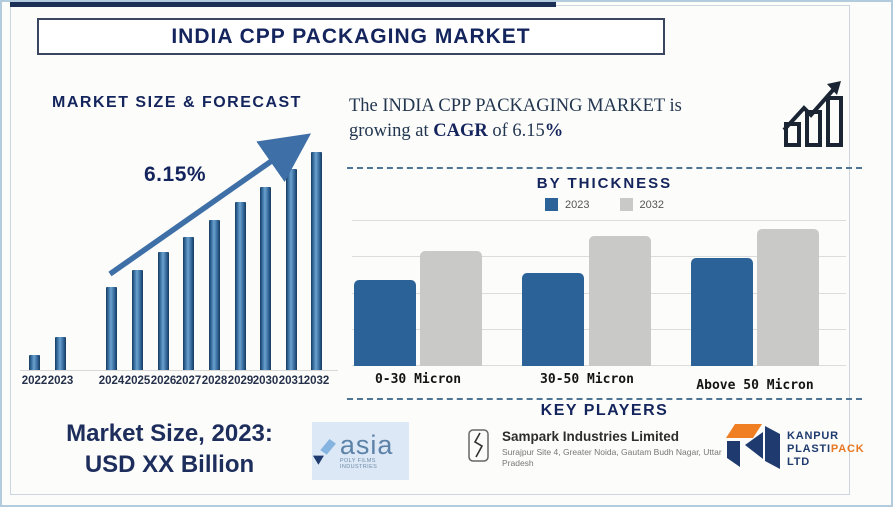  I want to click on sampark-name: Sampark Industries Limited, so click(591, 436).